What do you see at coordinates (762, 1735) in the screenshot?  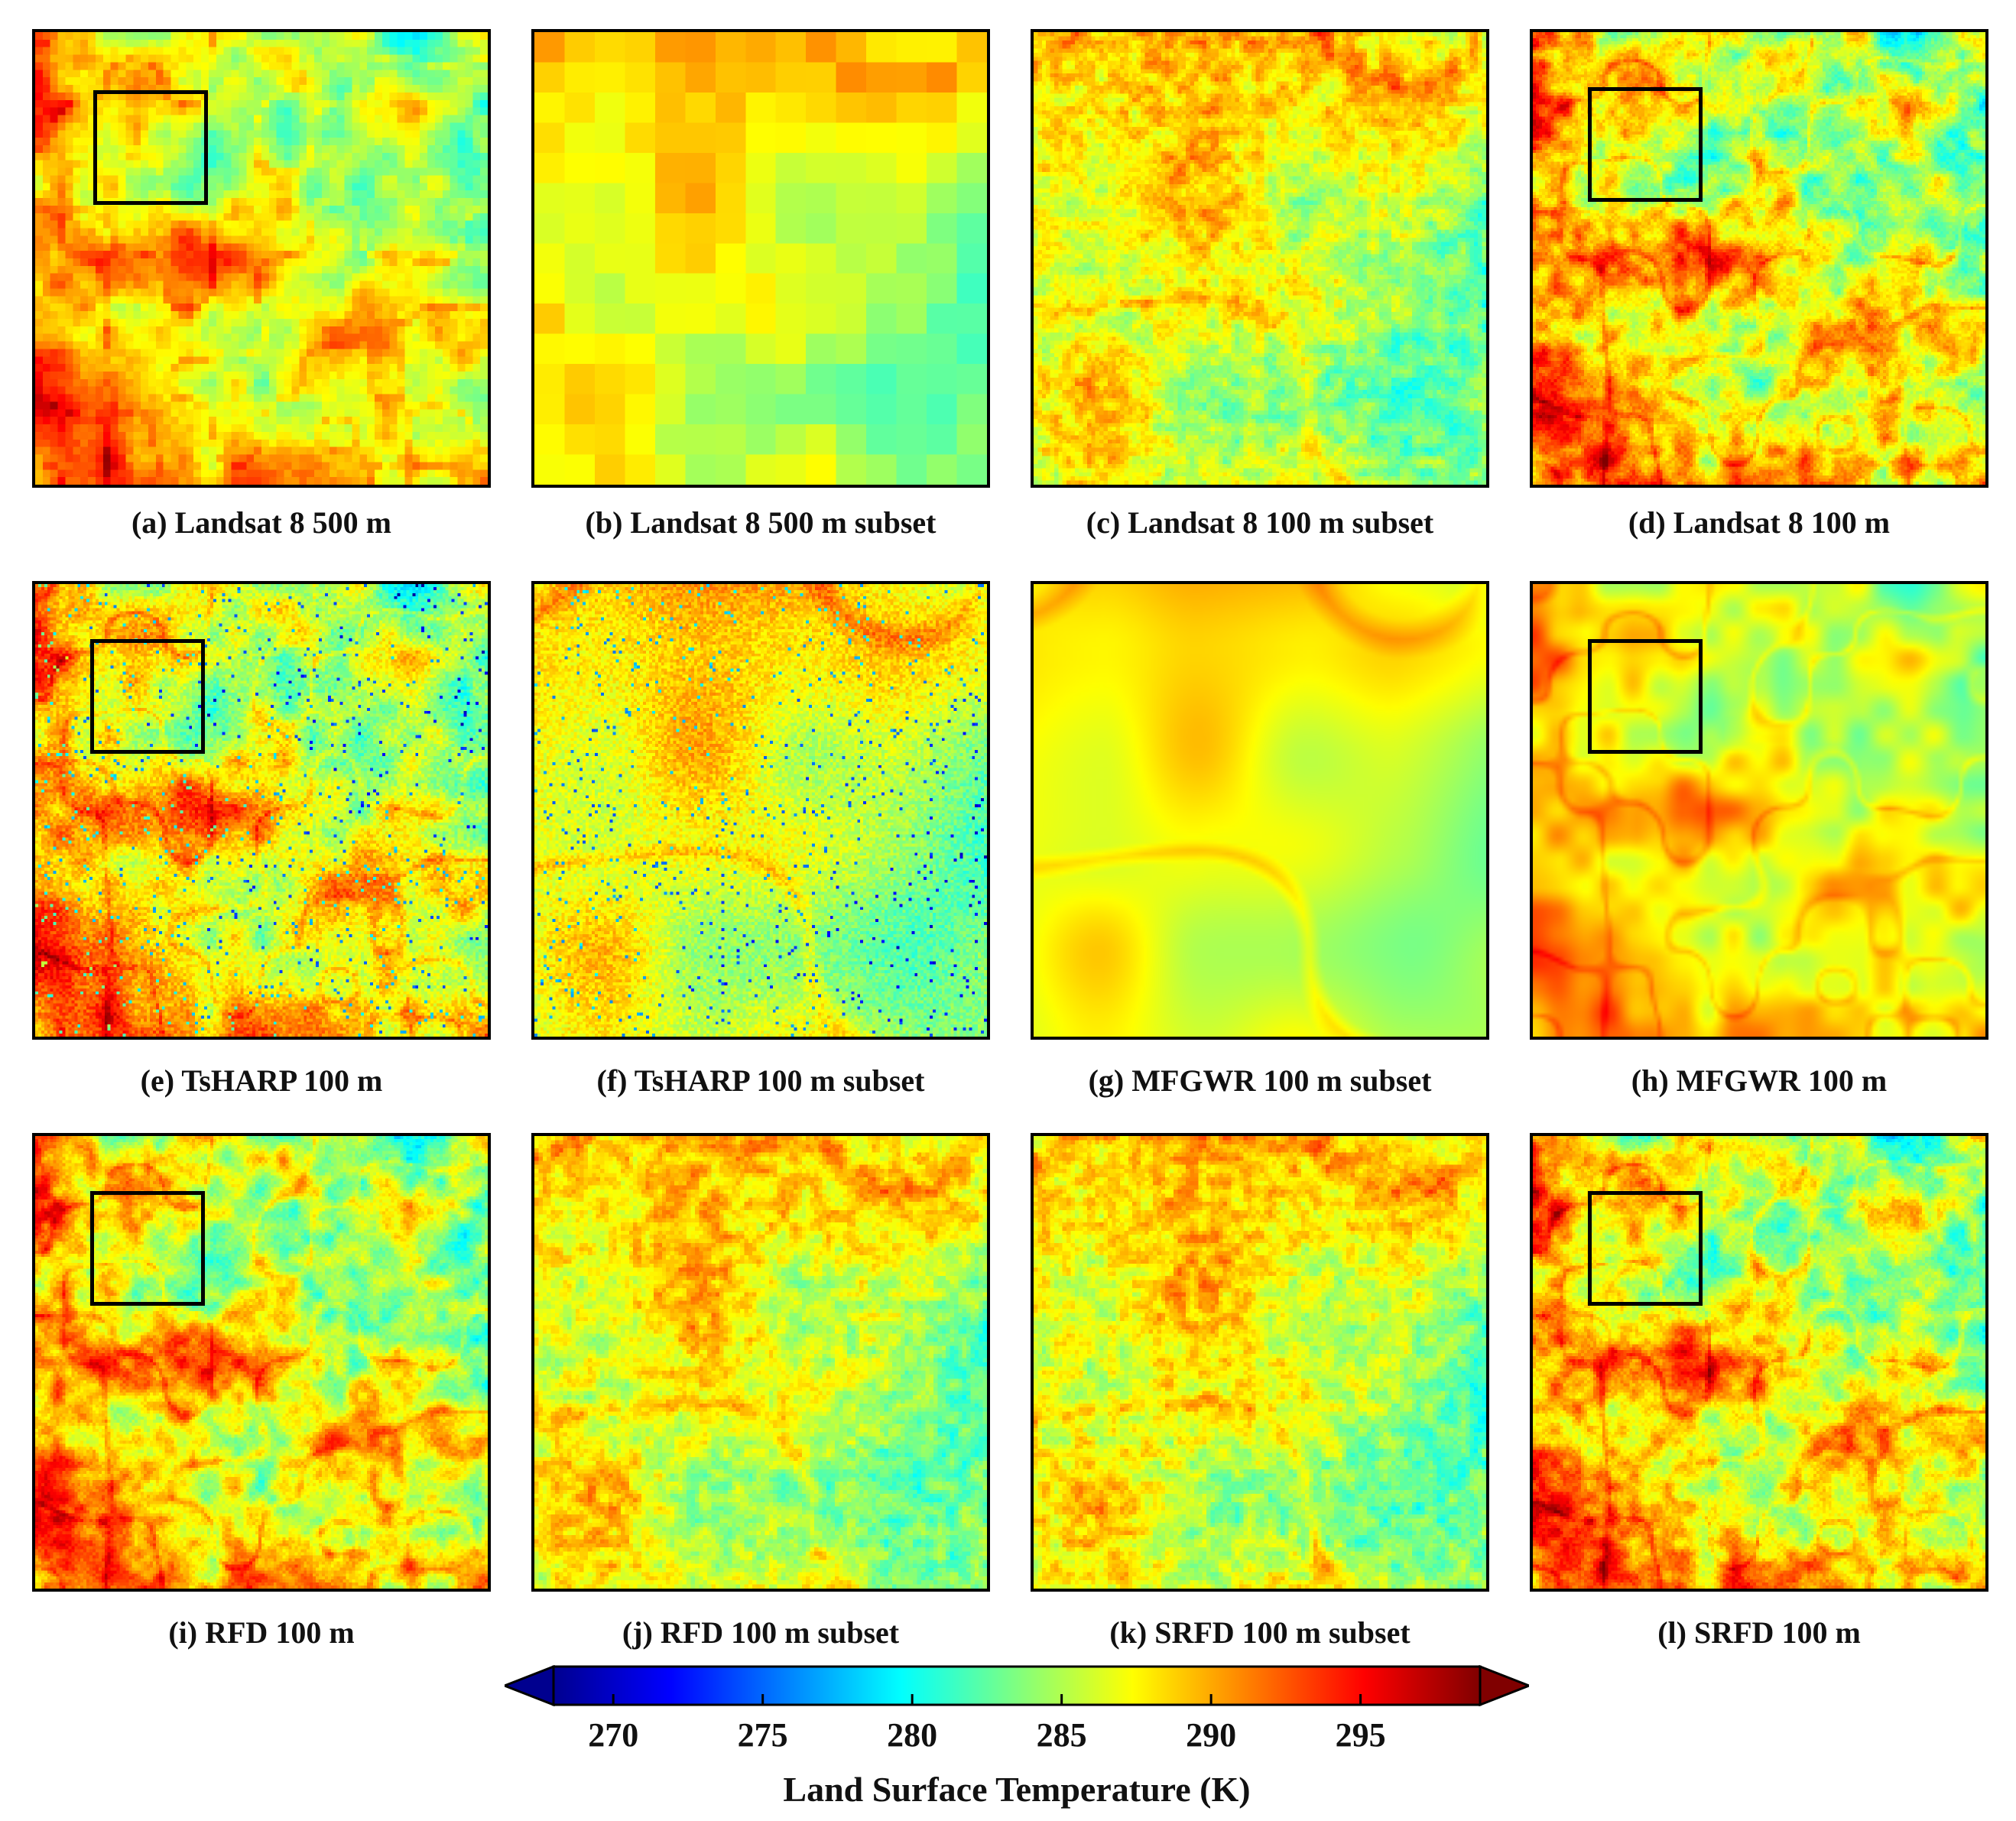 I see `colorbar-tick-label: 275` at bounding box center [762, 1735].